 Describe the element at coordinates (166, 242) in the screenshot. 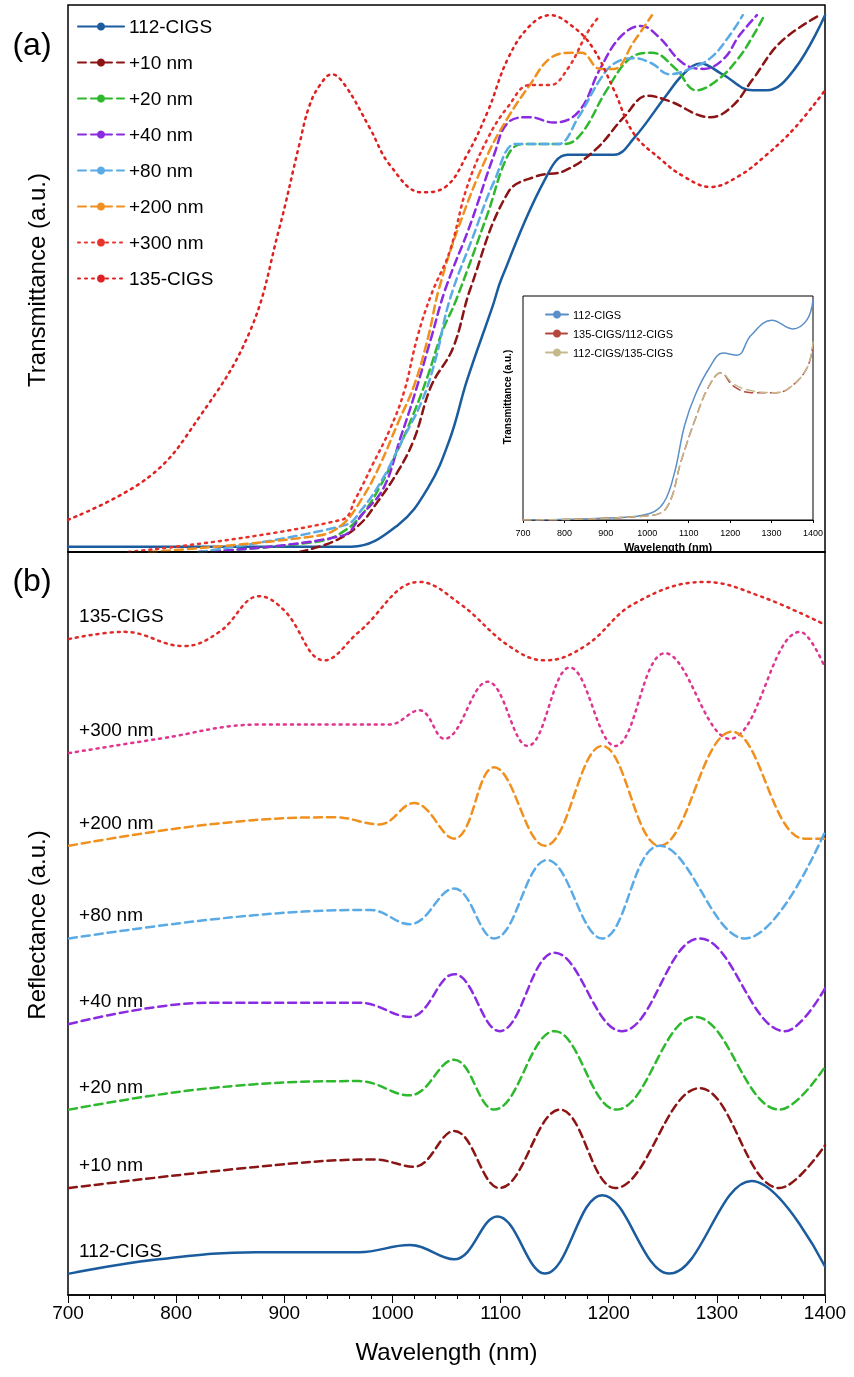

I see `legend-label: +300 nm` at that location.